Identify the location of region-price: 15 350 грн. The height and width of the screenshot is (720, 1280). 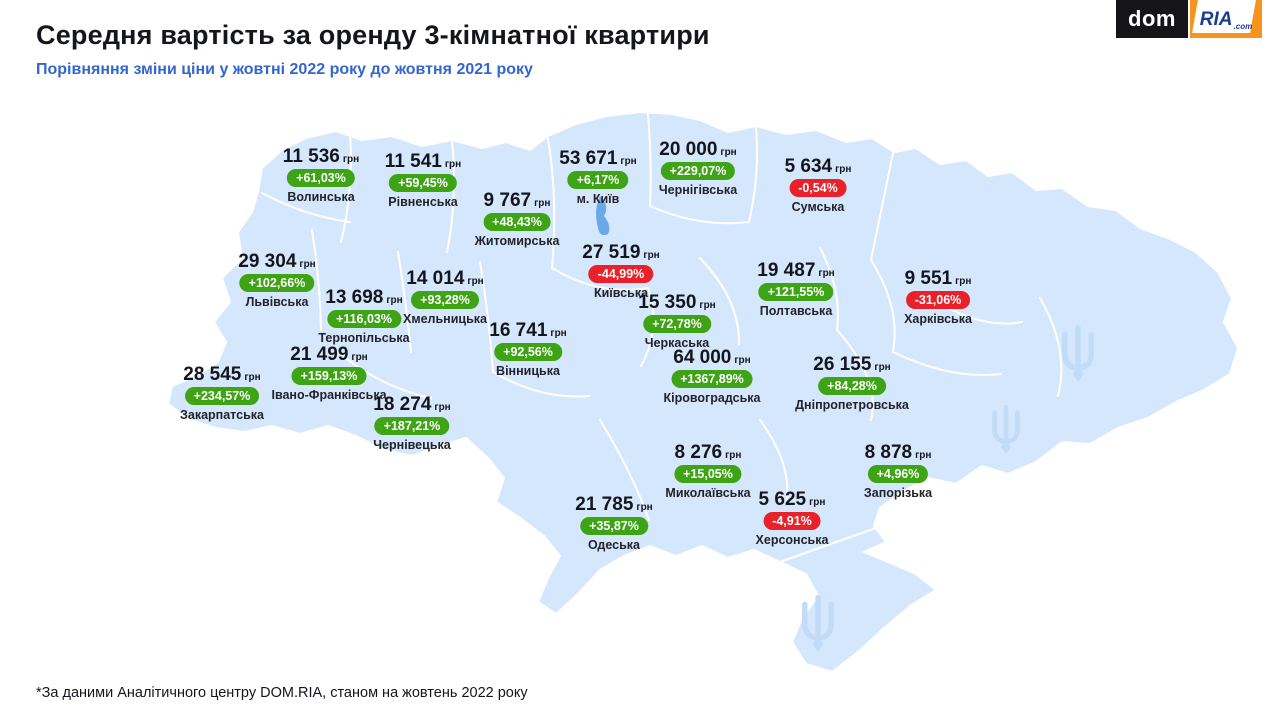
(676, 303).